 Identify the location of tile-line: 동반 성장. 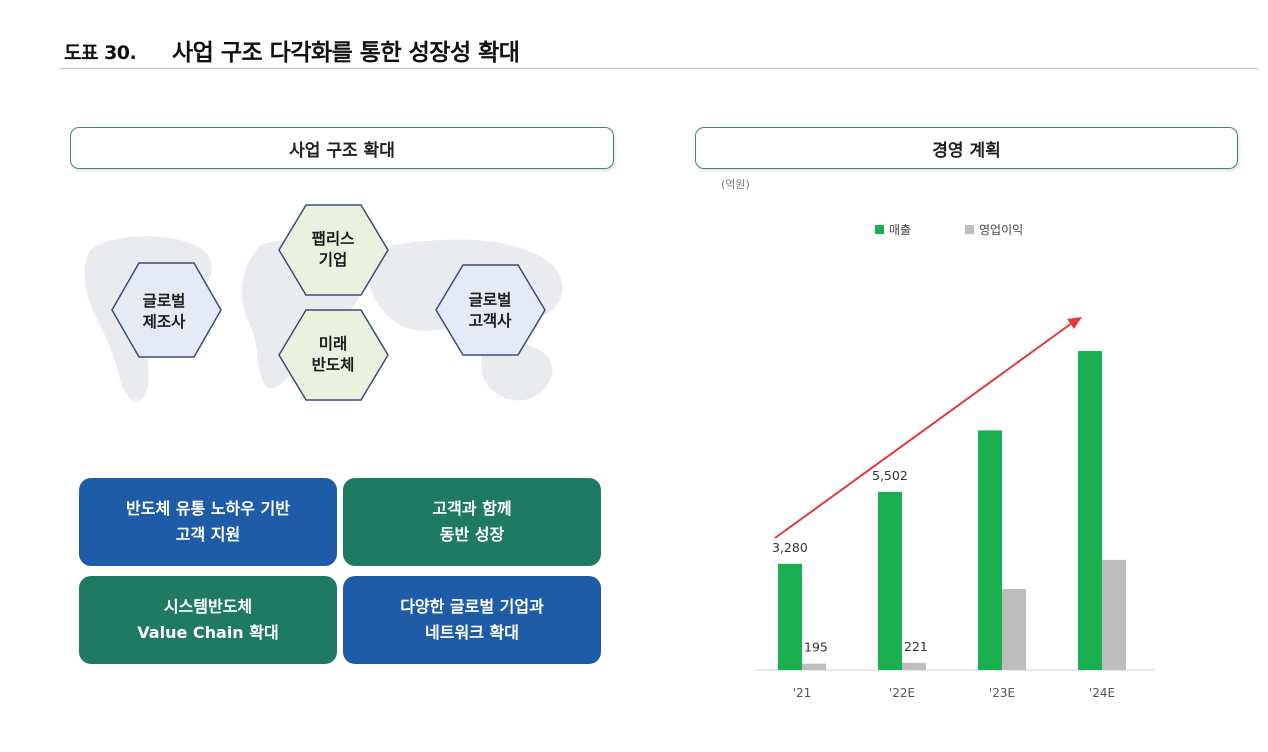
(472, 534).